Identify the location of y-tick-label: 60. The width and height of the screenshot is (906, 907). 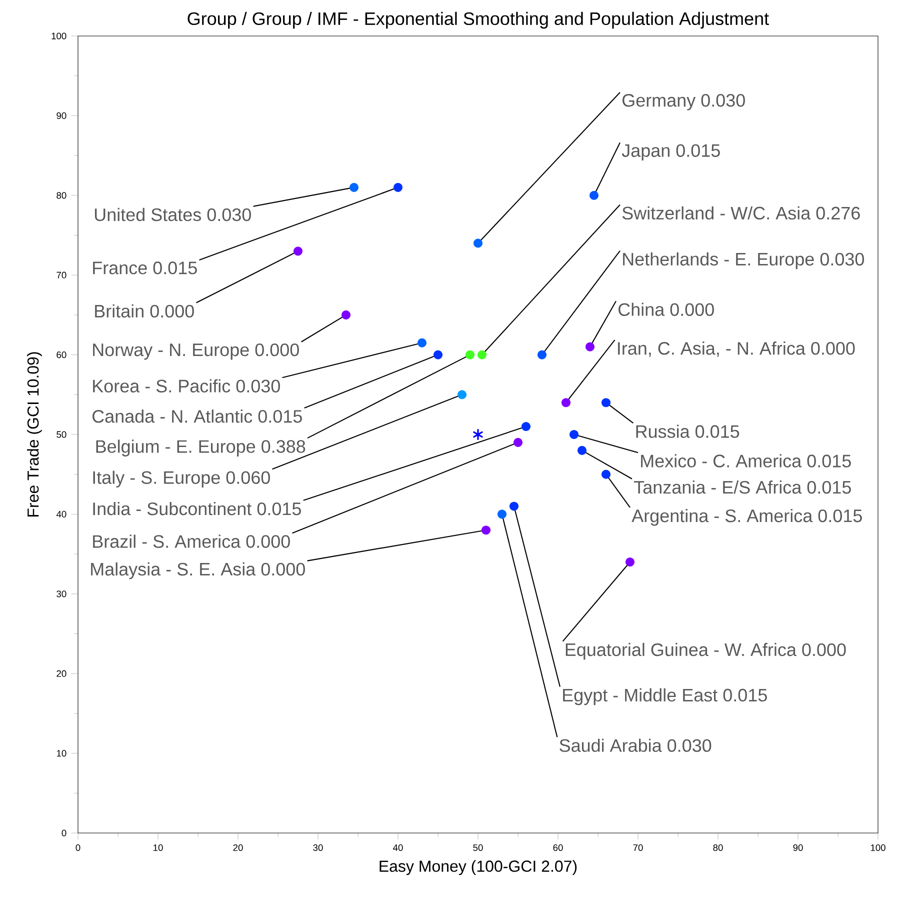
(61, 355).